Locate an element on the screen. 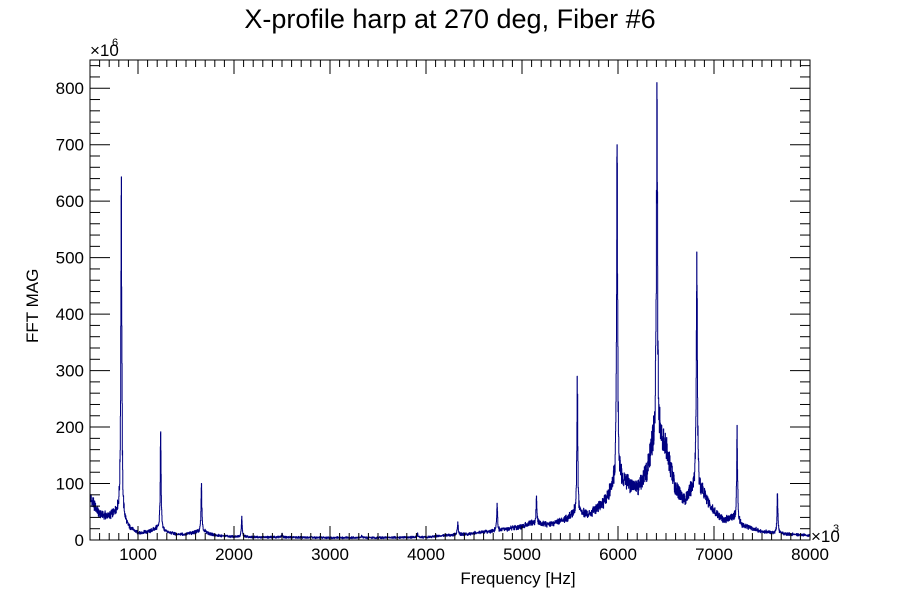 This screenshot has width=900, height=600. y-tick-label: 200 is located at coordinates (70, 427).